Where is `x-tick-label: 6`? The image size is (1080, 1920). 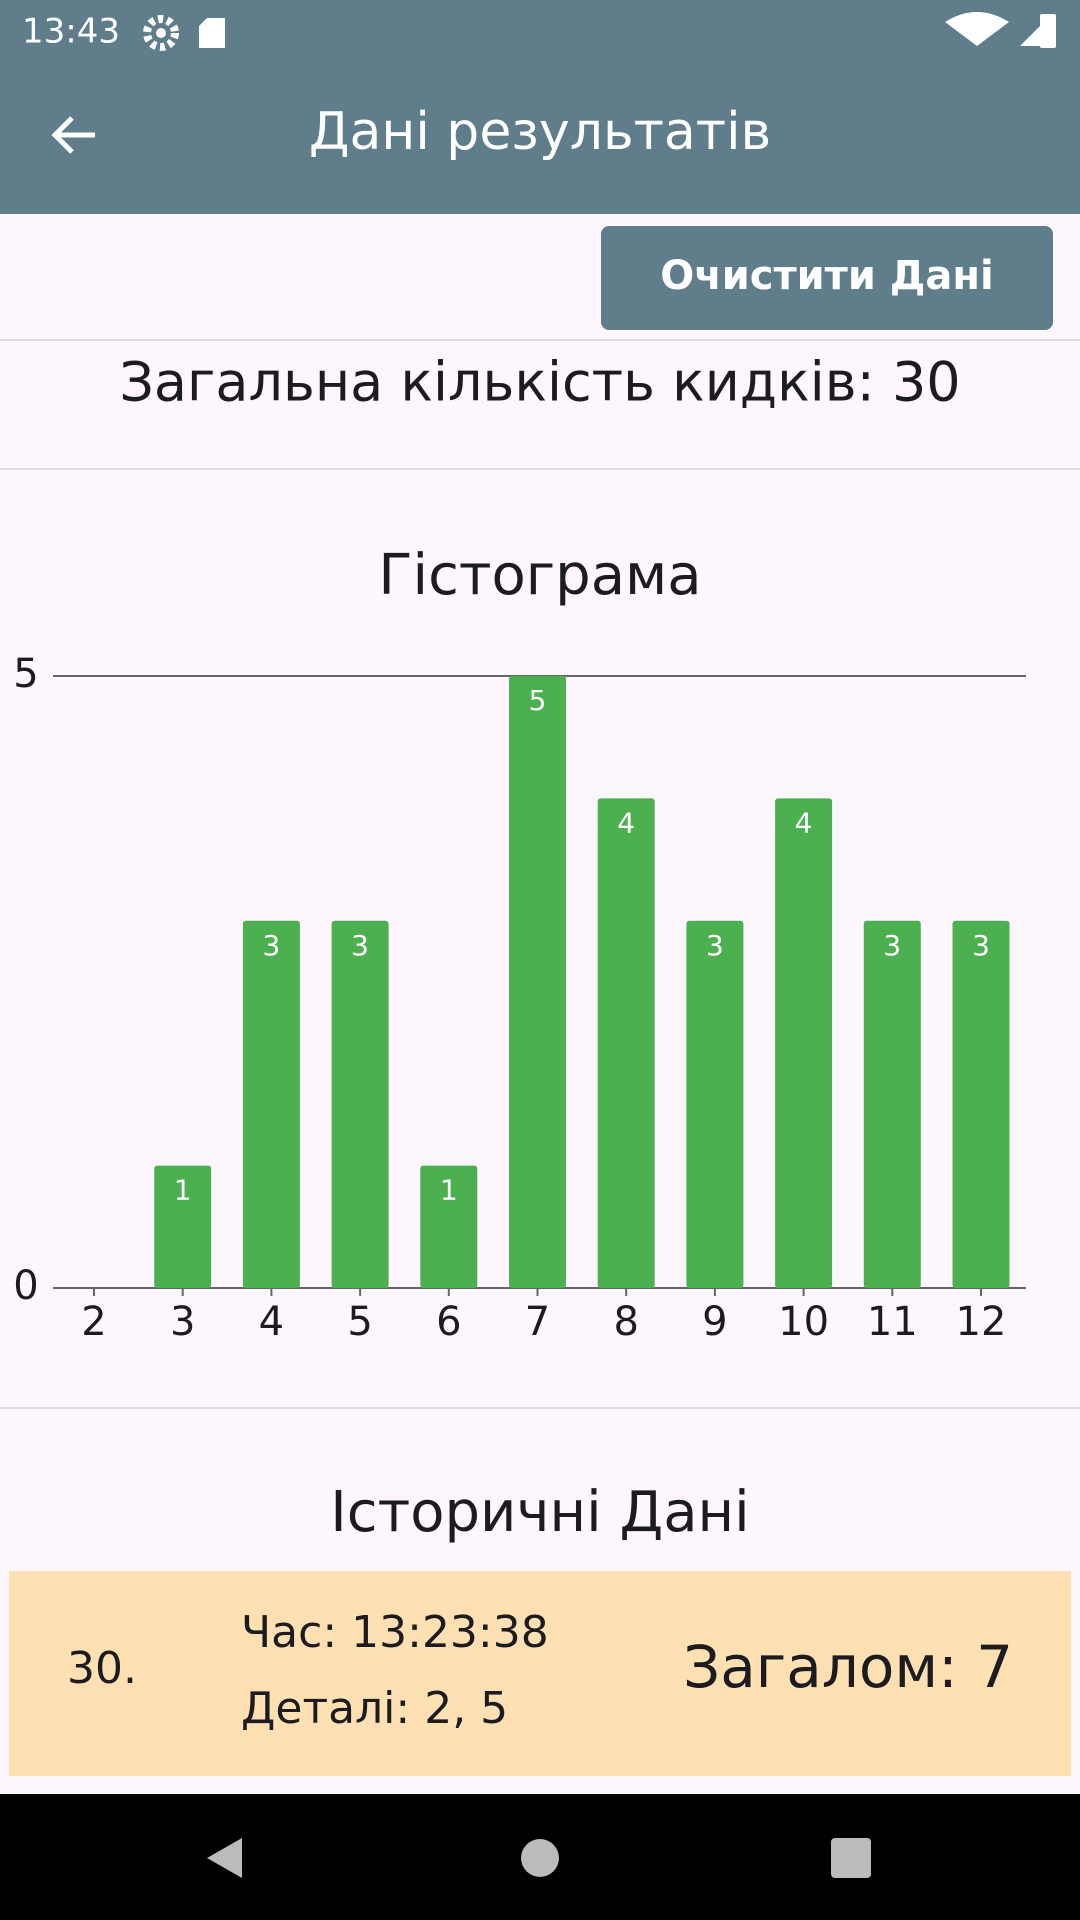 x-tick-label: 6 is located at coordinates (448, 1322).